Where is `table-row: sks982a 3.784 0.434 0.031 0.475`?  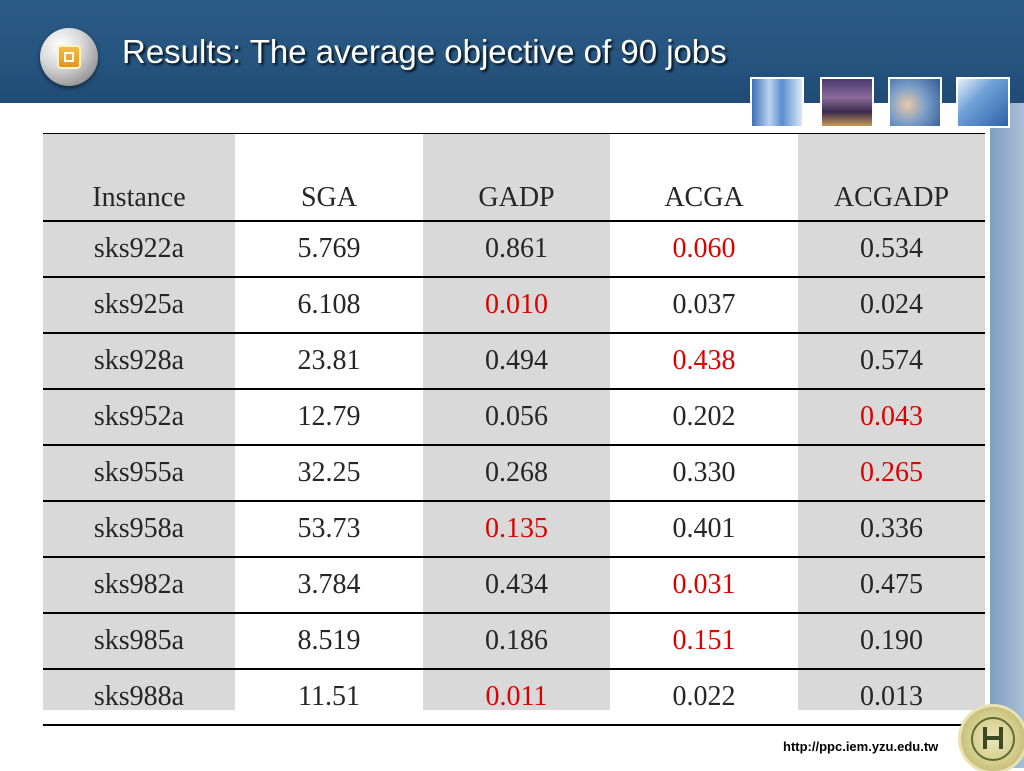 table-row: sks982a 3.784 0.434 0.031 0.475 is located at coordinates (514, 585).